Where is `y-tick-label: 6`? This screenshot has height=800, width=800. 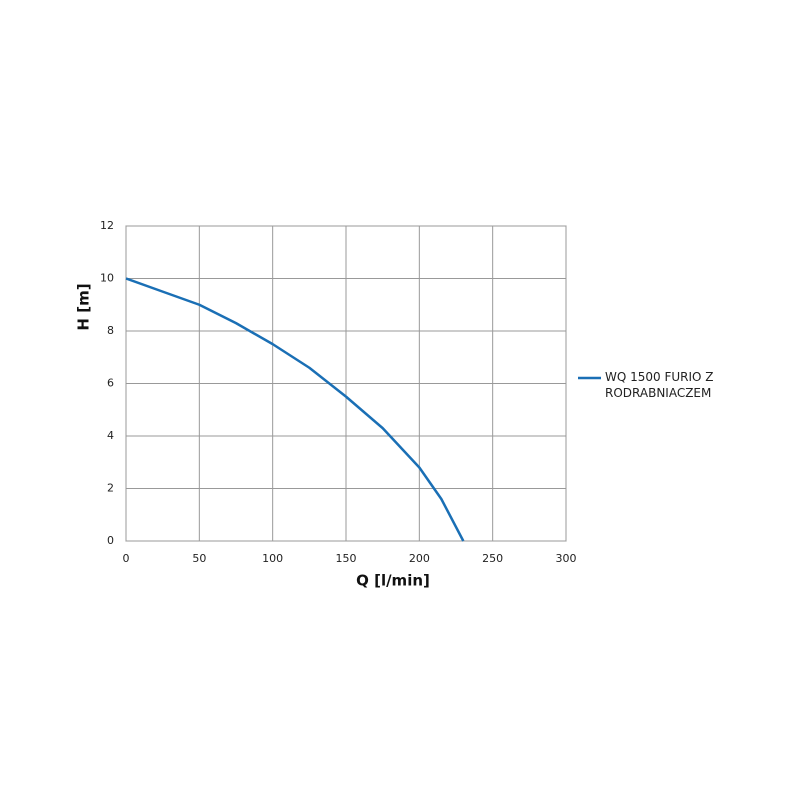
y-tick-label: 6 is located at coordinates (110, 383).